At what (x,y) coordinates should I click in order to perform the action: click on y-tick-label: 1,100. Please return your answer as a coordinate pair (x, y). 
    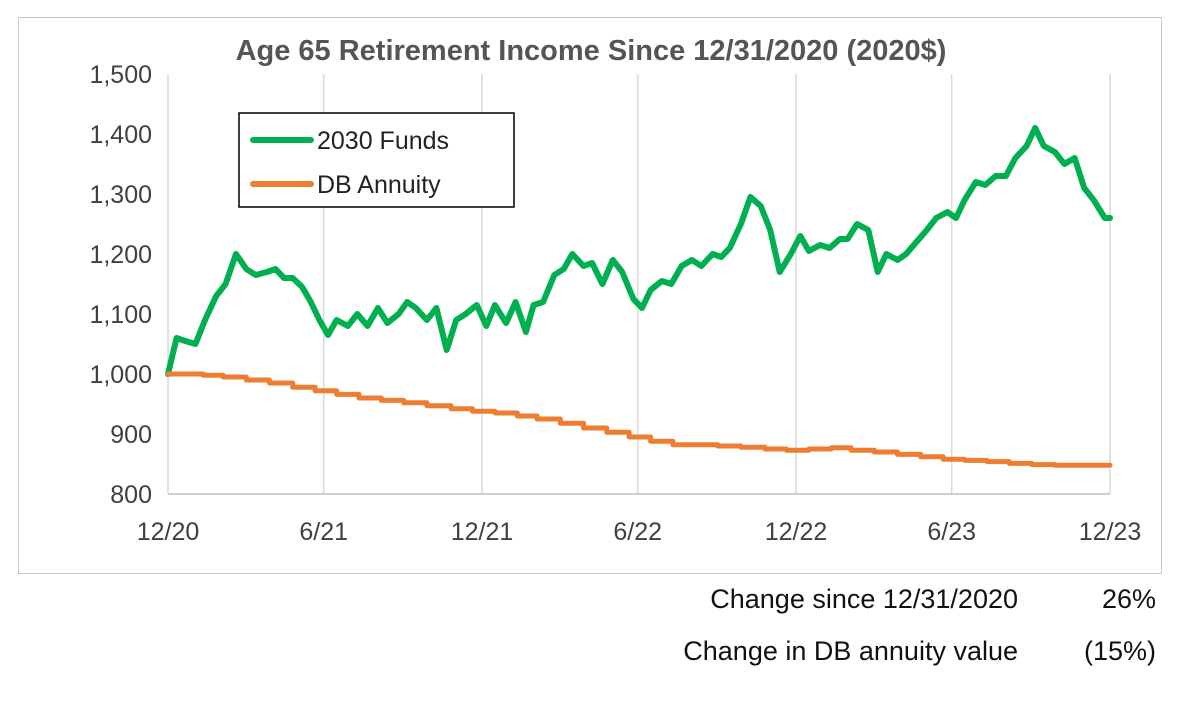
    Looking at the image, I should click on (120, 315).